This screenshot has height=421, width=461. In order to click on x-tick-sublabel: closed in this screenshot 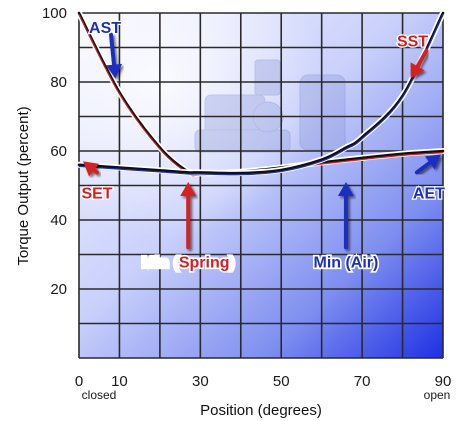, I will do `click(99, 395)`.